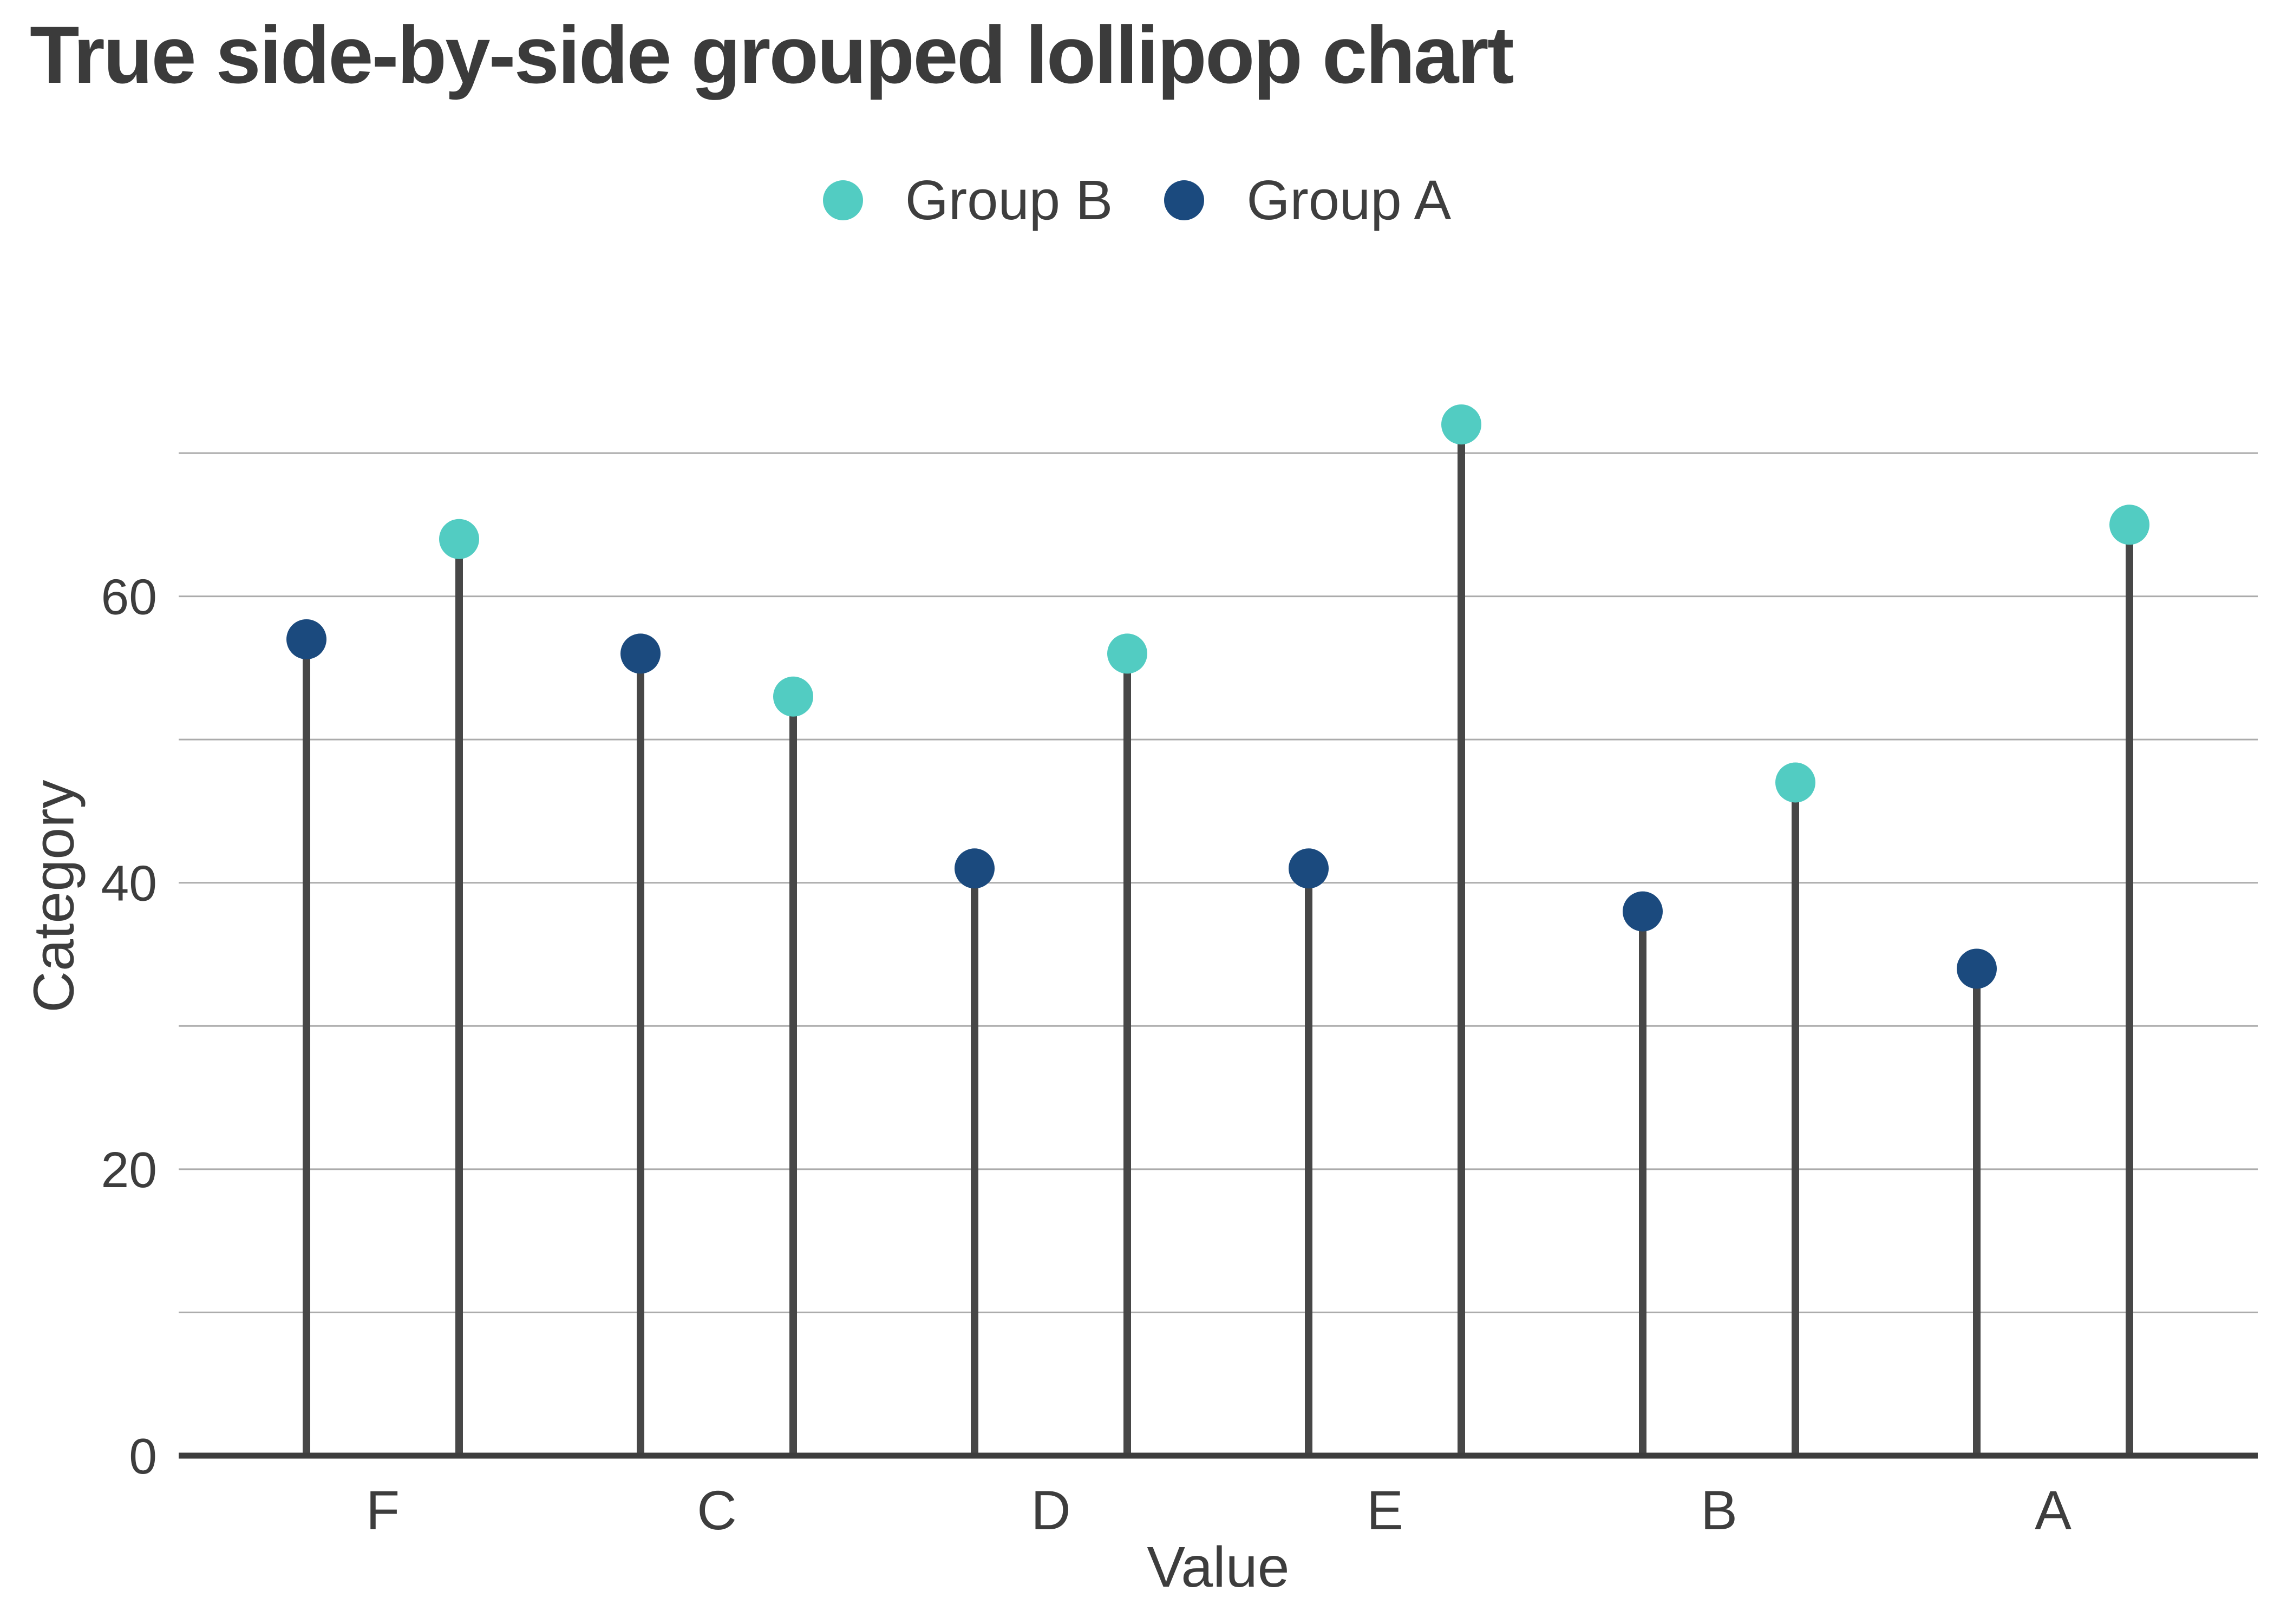  What do you see at coordinates (459, 539) in the screenshot?
I see `lollipop-dot-group-b-F` at bounding box center [459, 539].